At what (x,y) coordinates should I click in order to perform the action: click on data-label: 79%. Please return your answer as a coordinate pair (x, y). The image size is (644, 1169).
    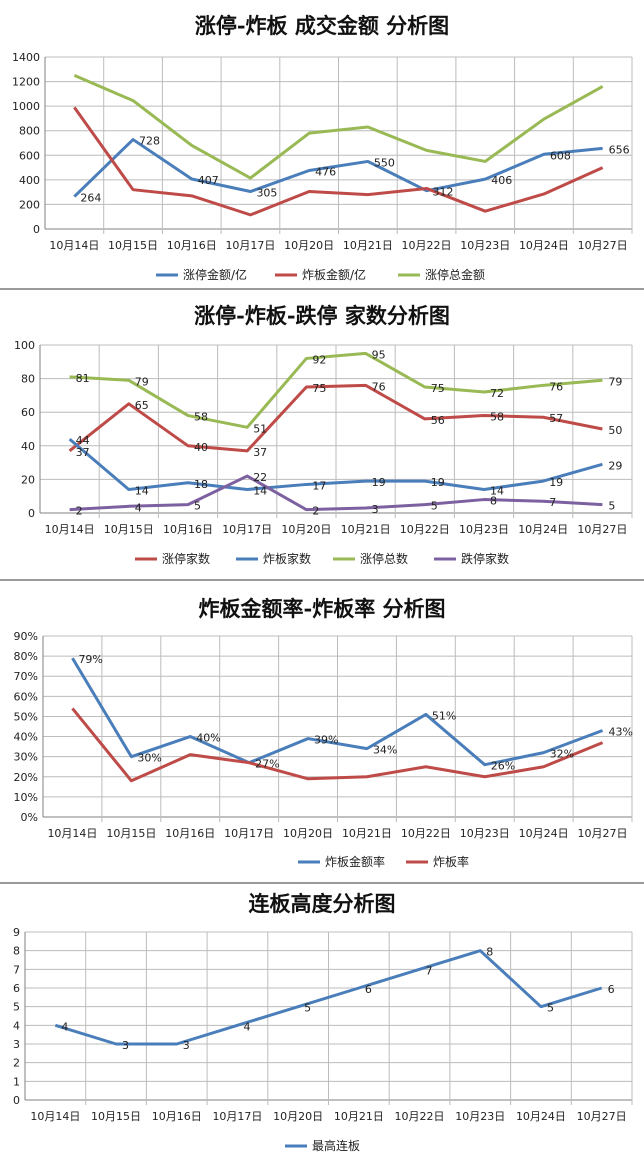
    Looking at the image, I should click on (90, 659).